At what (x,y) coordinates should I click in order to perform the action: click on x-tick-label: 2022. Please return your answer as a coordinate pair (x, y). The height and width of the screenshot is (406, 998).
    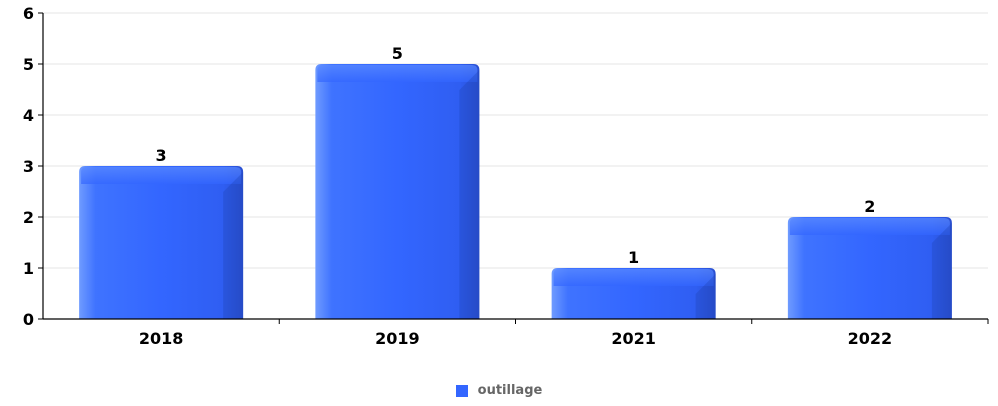
    Looking at the image, I should click on (870, 338).